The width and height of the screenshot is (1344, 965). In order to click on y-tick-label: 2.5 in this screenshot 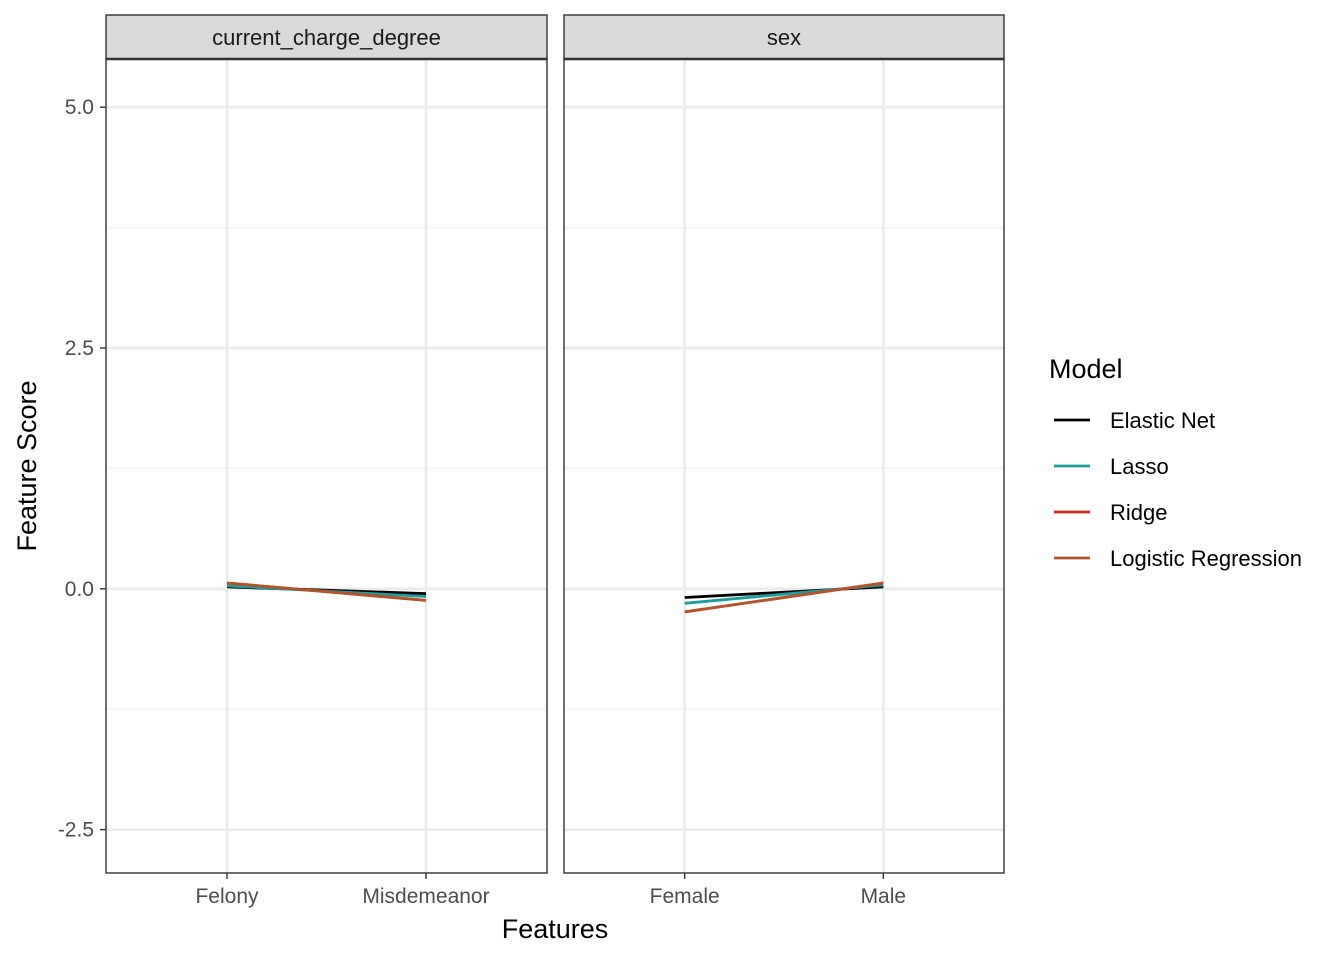, I will do `click(79, 348)`.